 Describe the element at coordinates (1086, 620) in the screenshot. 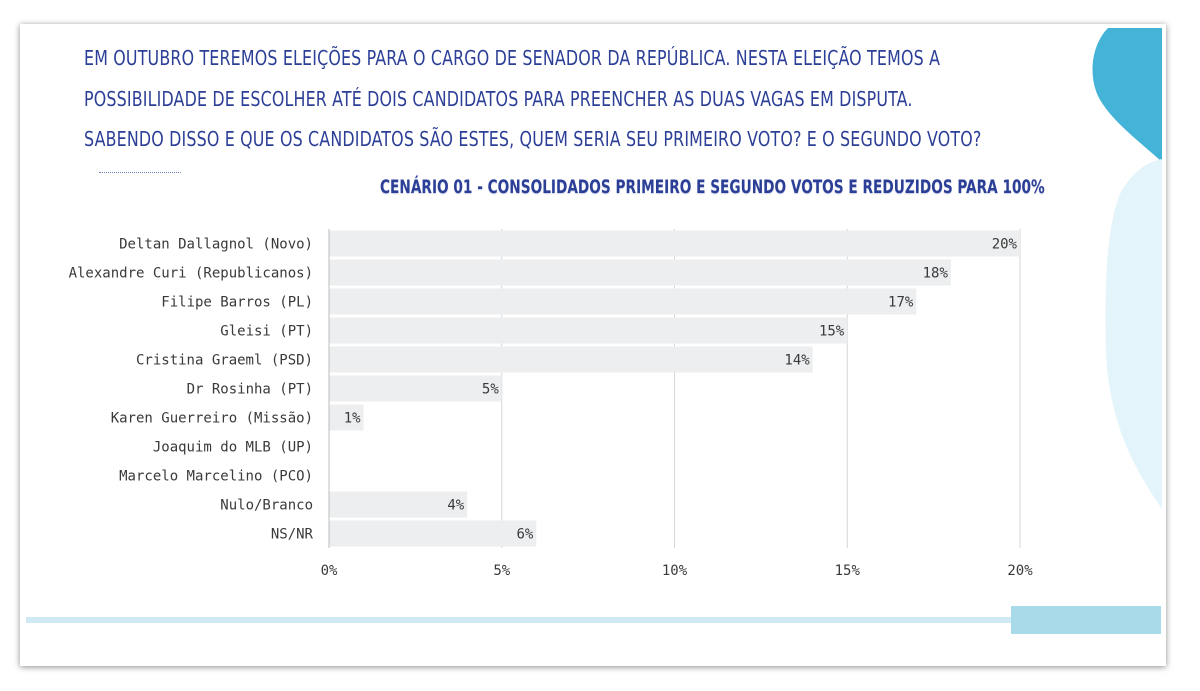

I see `bottom-accent-block` at that location.